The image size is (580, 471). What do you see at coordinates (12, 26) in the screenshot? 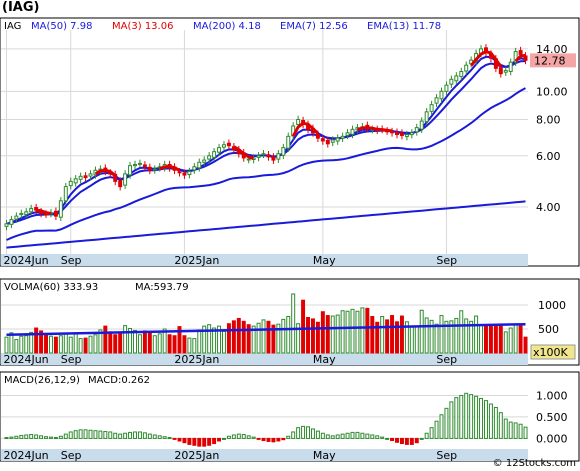
I see `price-legend-entry: IAG` at bounding box center [12, 26].